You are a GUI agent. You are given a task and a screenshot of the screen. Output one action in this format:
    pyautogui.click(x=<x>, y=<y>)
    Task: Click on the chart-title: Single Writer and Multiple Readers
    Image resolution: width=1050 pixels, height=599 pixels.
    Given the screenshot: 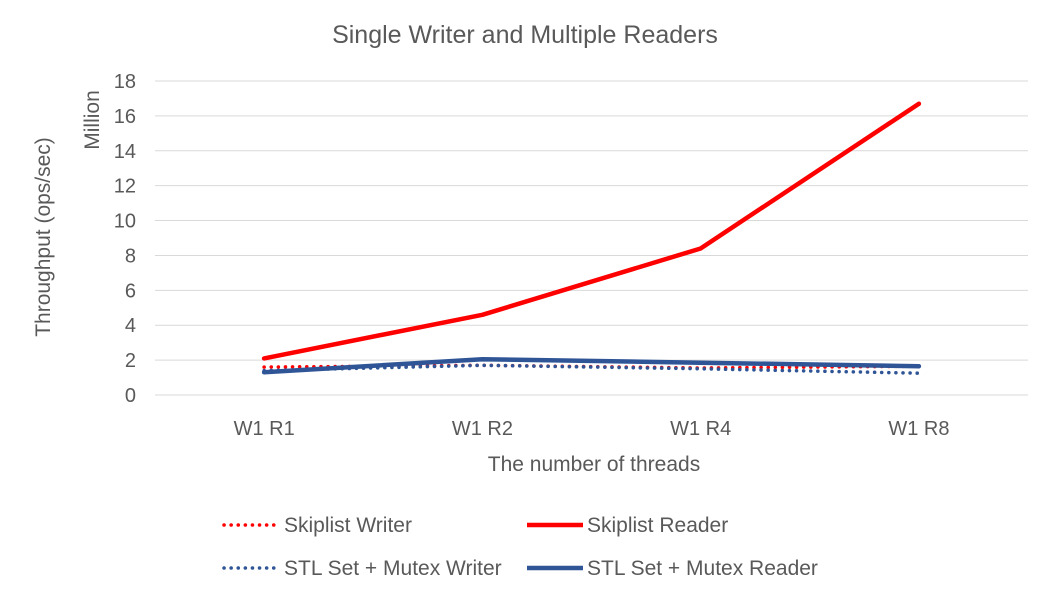 What is the action you would take?
    pyautogui.click(x=525, y=35)
    